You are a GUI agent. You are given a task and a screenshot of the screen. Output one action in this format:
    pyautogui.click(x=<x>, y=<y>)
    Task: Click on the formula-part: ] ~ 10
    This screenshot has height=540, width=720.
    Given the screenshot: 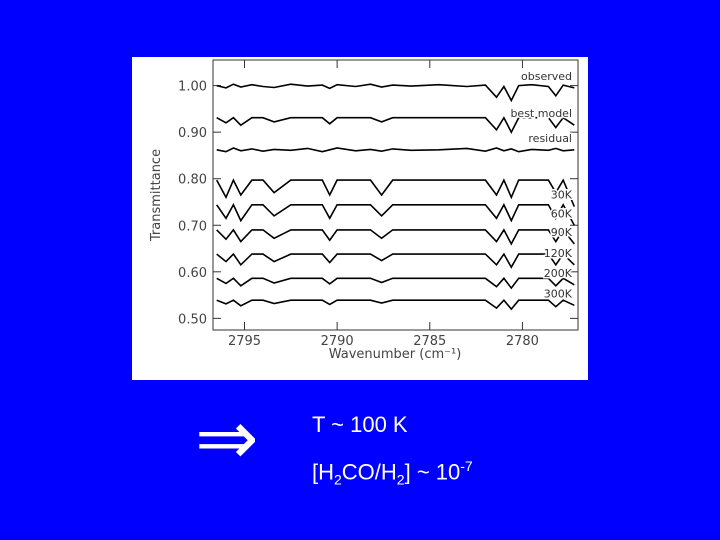 What is the action you would take?
    pyautogui.click(x=432, y=472)
    